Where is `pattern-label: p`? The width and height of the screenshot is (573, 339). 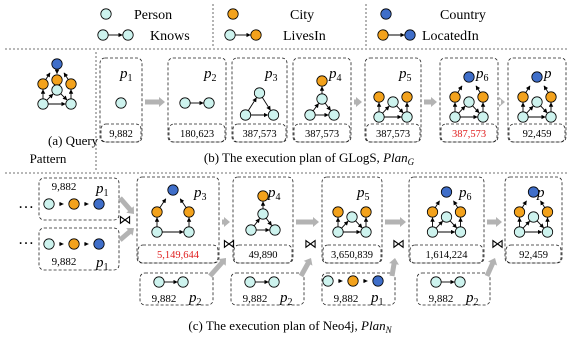
pattern-label: p is located at coordinates (547, 74).